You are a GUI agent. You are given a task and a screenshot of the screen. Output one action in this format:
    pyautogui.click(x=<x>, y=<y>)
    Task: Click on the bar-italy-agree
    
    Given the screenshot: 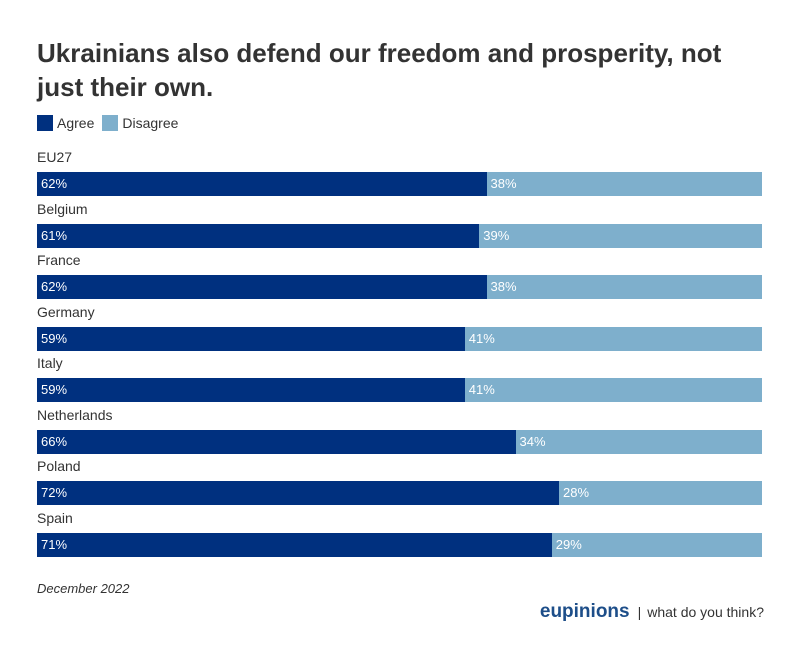 What is the action you would take?
    pyautogui.click(x=251, y=390)
    